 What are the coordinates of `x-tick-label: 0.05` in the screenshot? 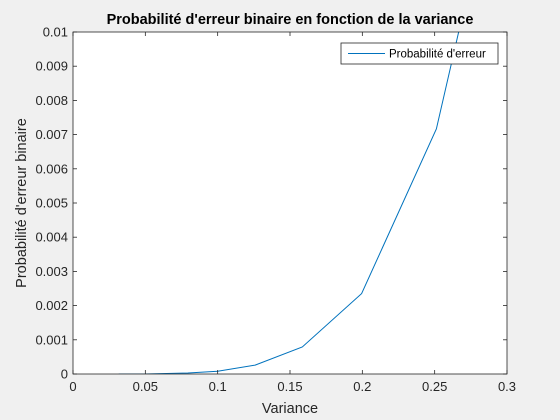 It's located at (145, 386).